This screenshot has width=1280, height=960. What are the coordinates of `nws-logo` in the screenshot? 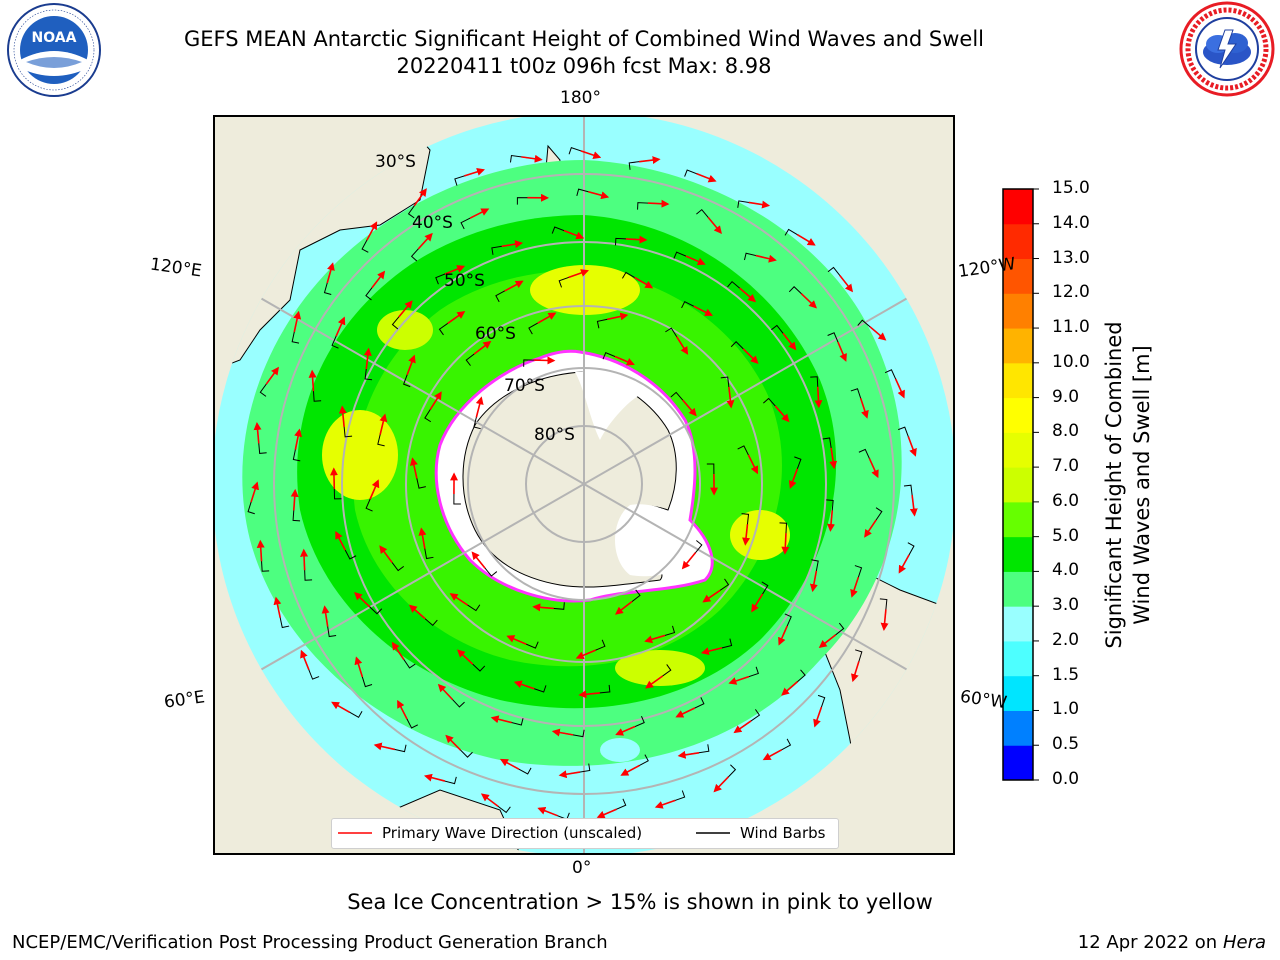 It's located at (1227, 49).